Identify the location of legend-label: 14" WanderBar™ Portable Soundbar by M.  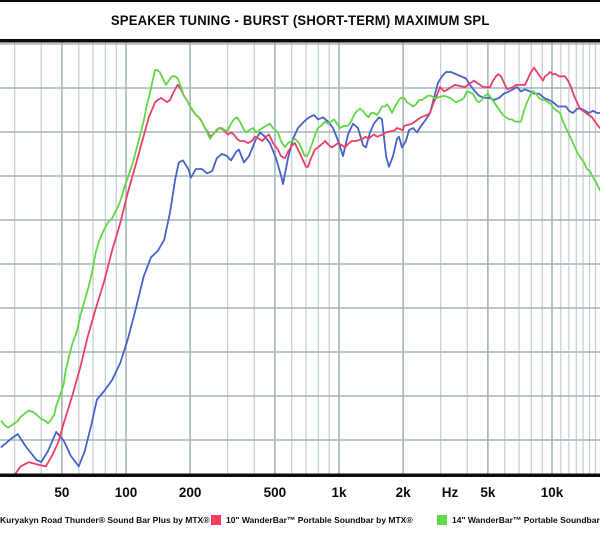
(526, 520).